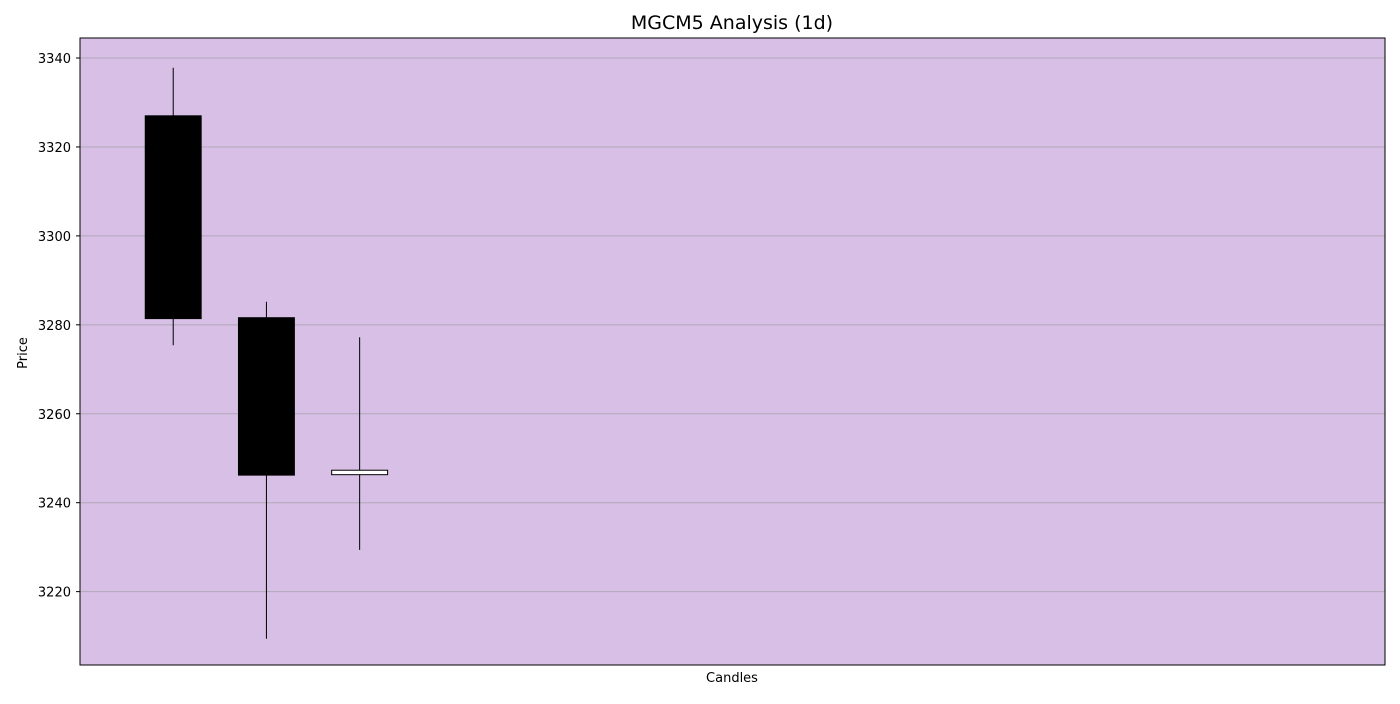 The image size is (1400, 704). I want to click on y-tick-label: 3320, so click(54, 148).